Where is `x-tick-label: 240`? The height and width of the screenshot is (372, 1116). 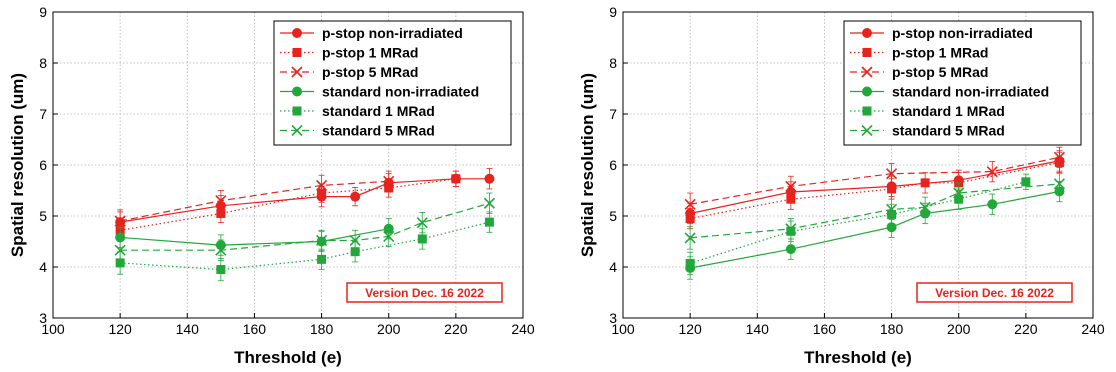
x-tick-label: 240 is located at coordinates (1093, 329).